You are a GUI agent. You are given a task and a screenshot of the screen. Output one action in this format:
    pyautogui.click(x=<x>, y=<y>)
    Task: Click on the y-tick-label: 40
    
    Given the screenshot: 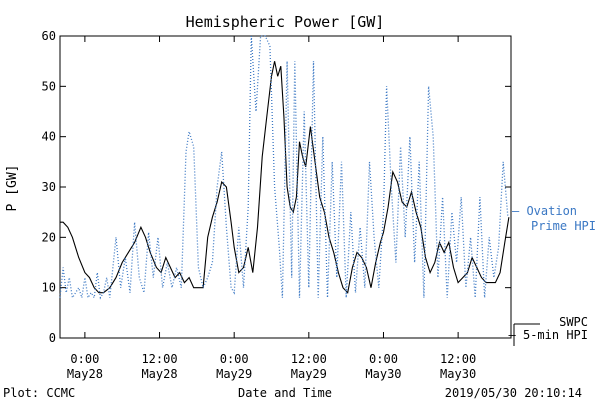 What is the action you would take?
    pyautogui.click(x=49, y=137)
    